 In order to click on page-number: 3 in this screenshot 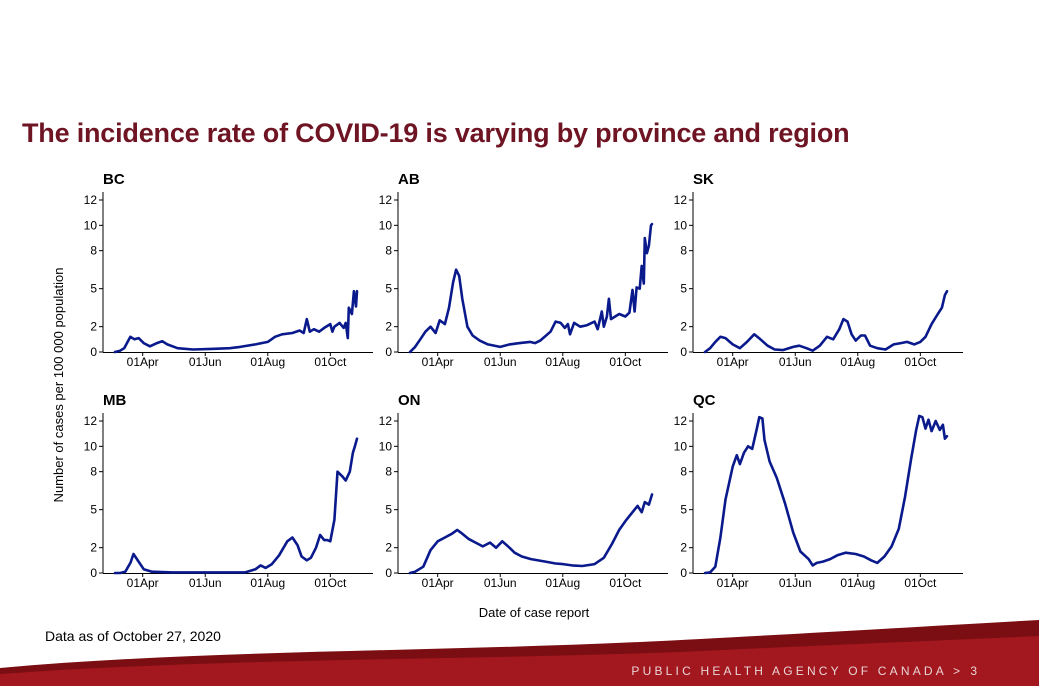, I will do `click(973, 671)`.